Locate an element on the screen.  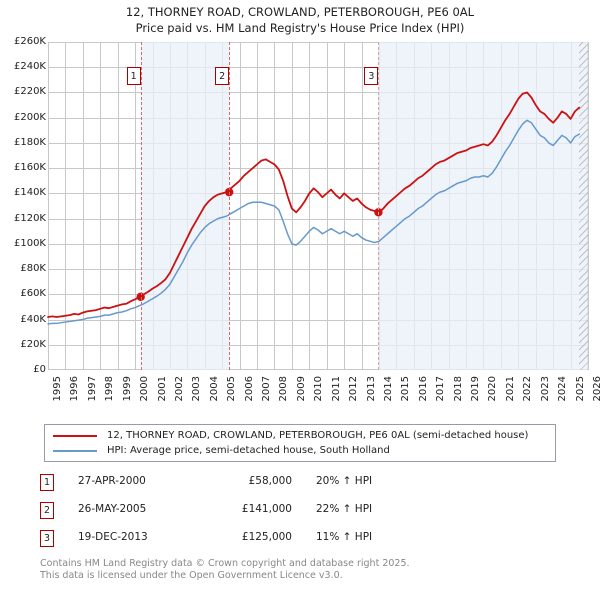
x-tick-label: 2004 is located at coordinates (214, 389).